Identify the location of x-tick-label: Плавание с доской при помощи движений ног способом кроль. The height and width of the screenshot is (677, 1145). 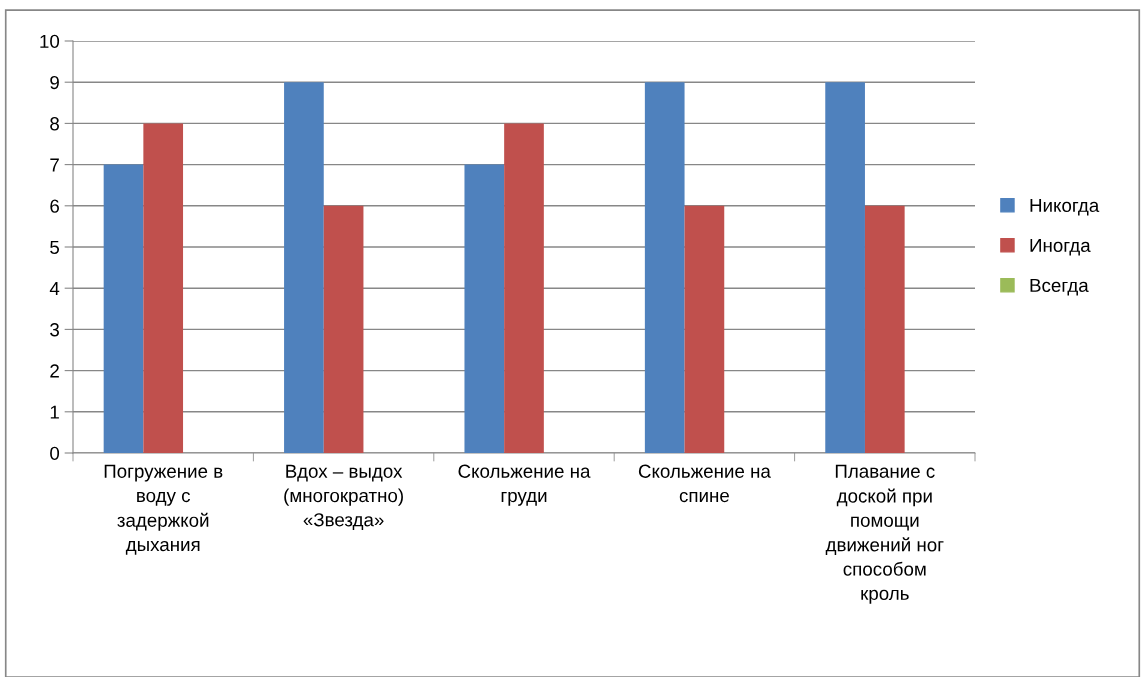
(884, 534).